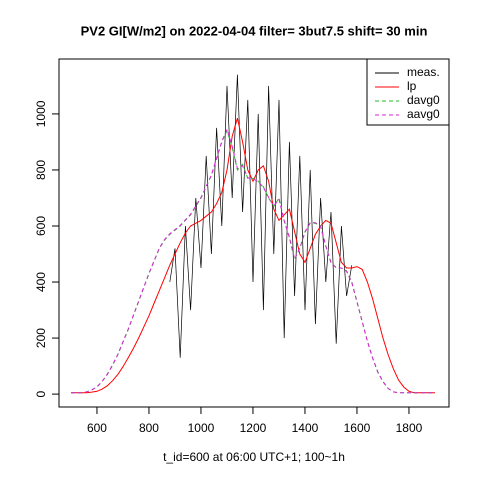 This screenshot has width=480, height=485. What do you see at coordinates (423, 72) in the screenshot?
I see `legend-label: meas.` at bounding box center [423, 72].